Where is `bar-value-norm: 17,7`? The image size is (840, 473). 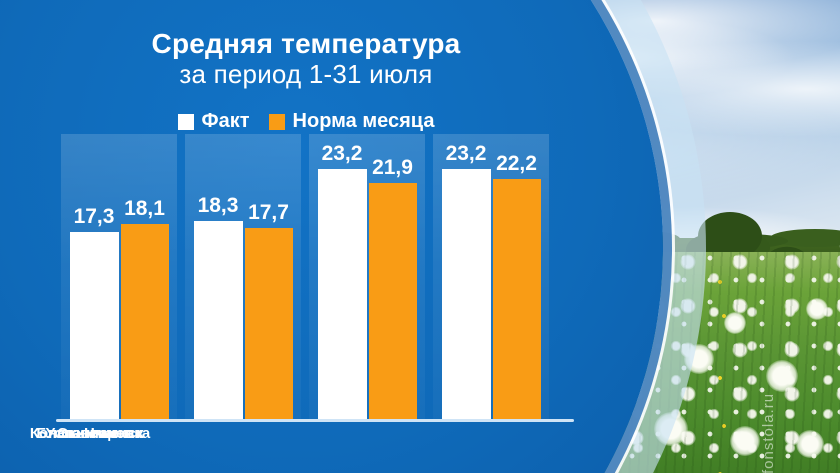 bar-value-norm: 17,7 is located at coordinates (268, 212).